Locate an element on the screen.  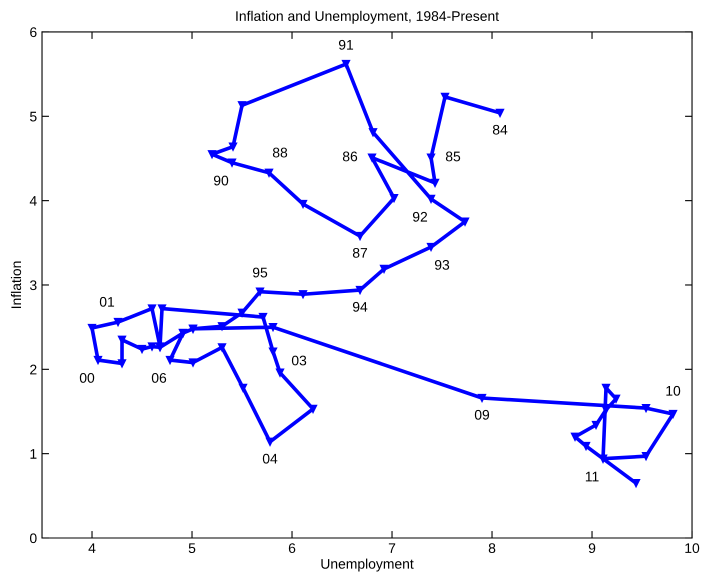
annotation: 92 is located at coordinates (420, 217).